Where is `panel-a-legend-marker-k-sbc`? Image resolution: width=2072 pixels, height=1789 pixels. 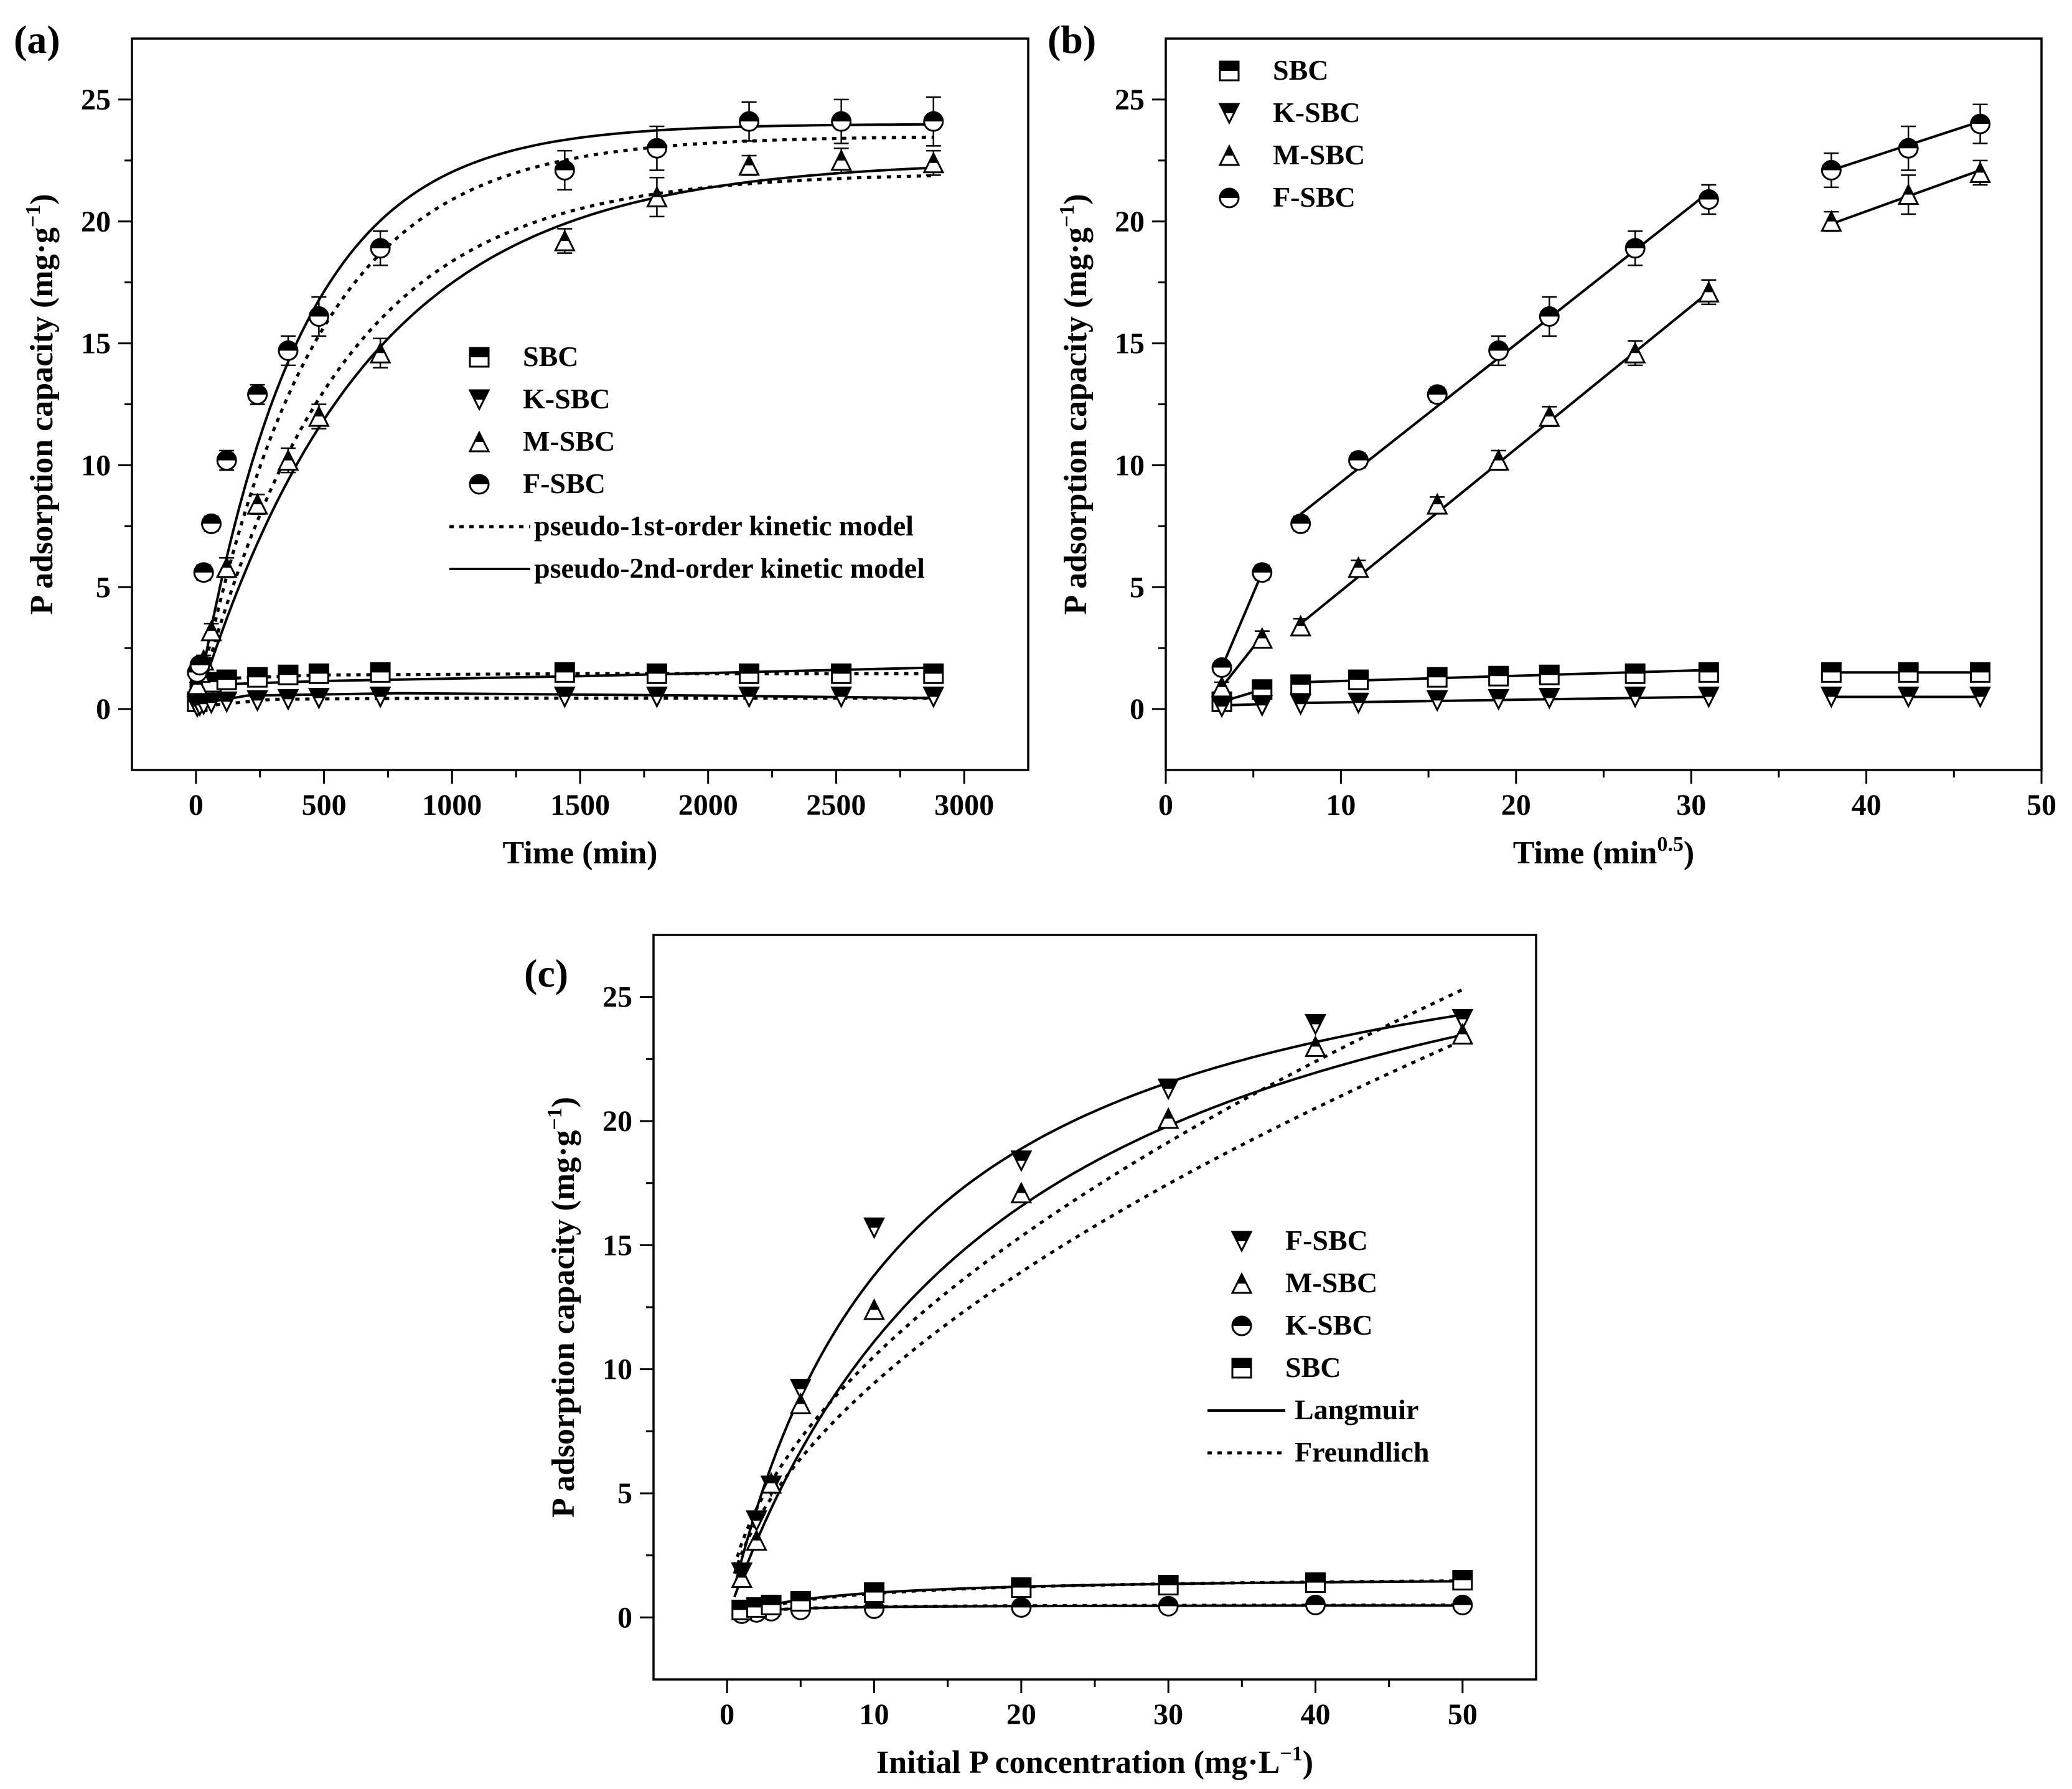
panel-a-legend-marker-k-sbc is located at coordinates (479, 400).